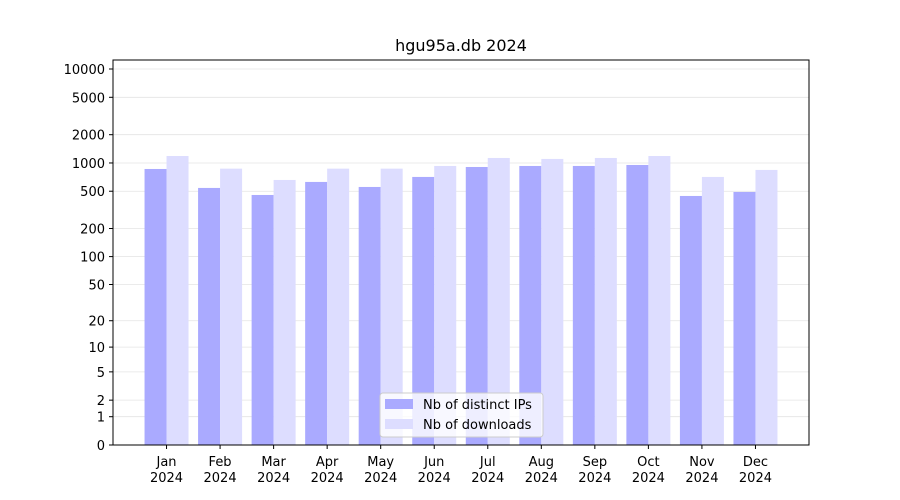 This screenshot has height=500, width=900. I want to click on legend-box, so click(461, 415).